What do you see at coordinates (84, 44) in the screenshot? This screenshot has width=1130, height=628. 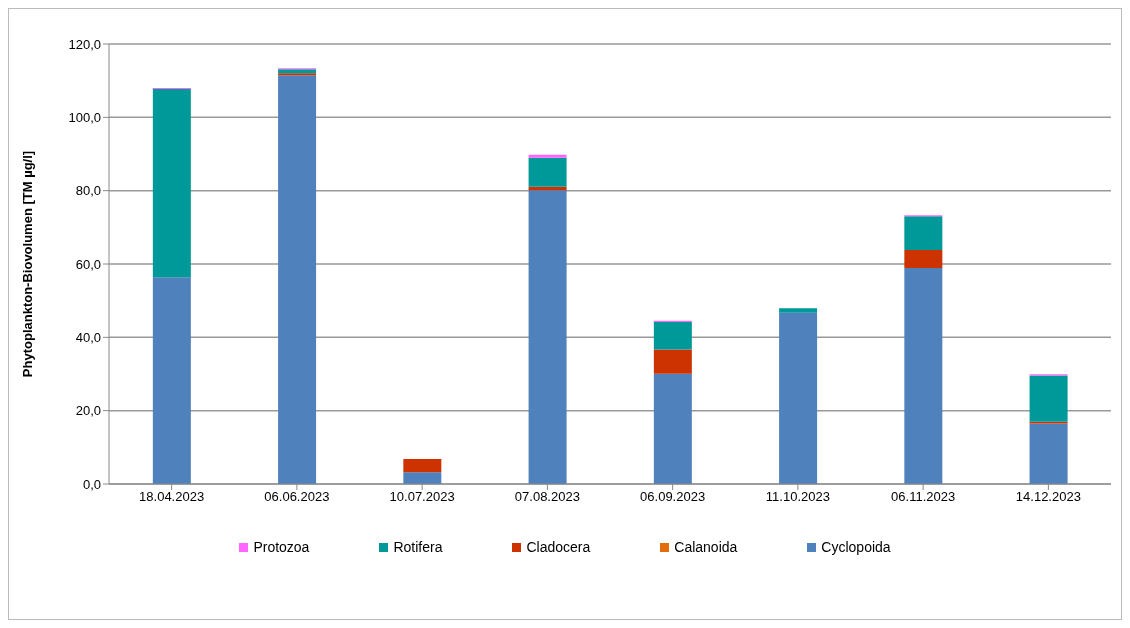 I see `y-tick-label: 120,0` at bounding box center [84, 44].